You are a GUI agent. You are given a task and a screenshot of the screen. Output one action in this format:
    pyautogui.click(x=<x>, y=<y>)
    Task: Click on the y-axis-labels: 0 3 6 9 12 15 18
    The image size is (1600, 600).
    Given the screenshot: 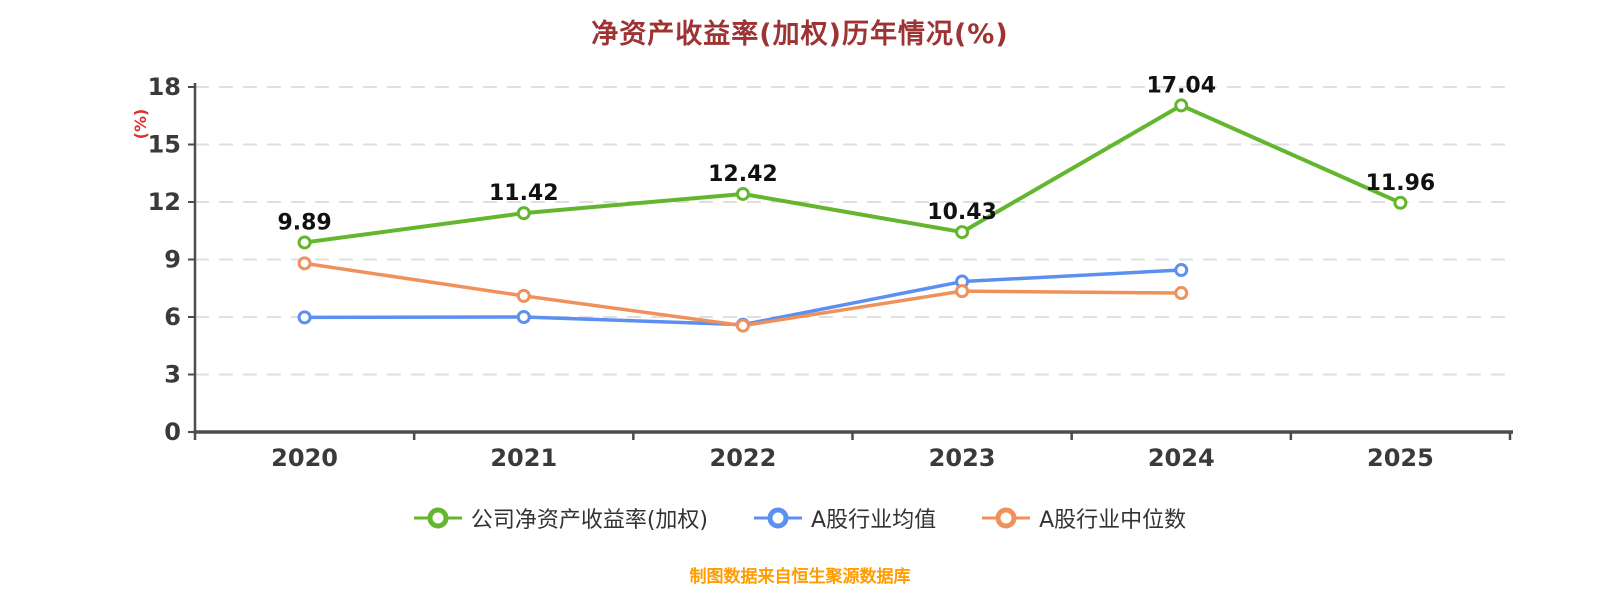 What is the action you would take?
    pyautogui.click(x=164, y=259)
    